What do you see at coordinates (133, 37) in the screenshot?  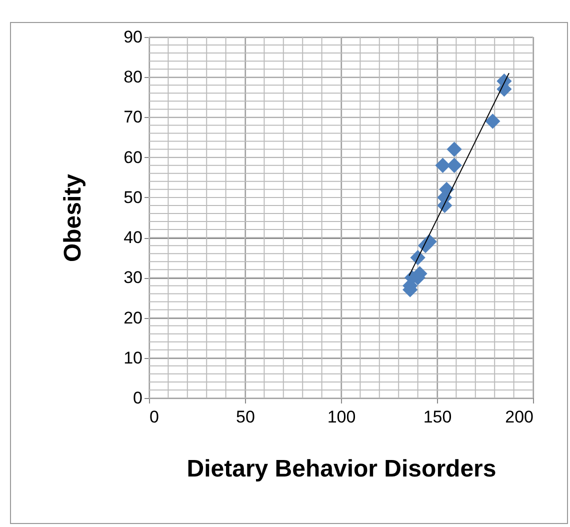 I see `y-tick-label: 90` at bounding box center [133, 37].